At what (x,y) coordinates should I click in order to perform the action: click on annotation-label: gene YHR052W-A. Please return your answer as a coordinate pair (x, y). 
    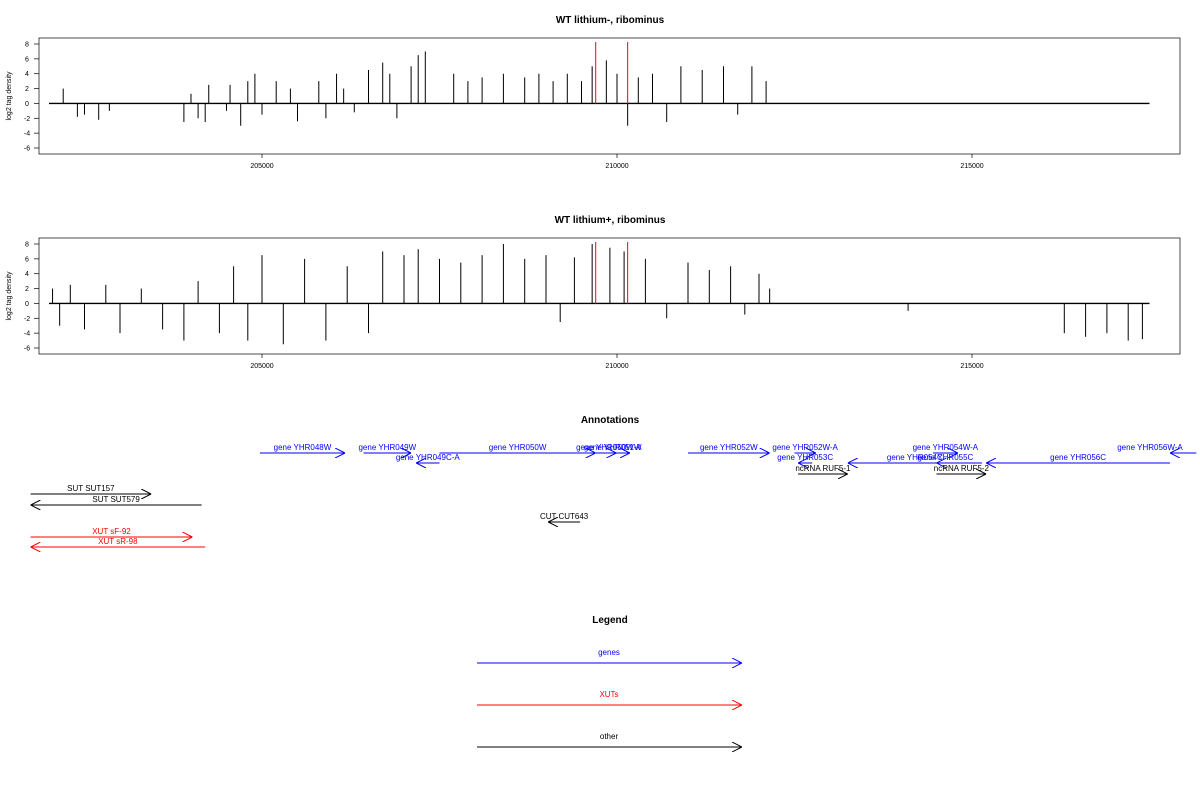
    Looking at the image, I should click on (805, 447).